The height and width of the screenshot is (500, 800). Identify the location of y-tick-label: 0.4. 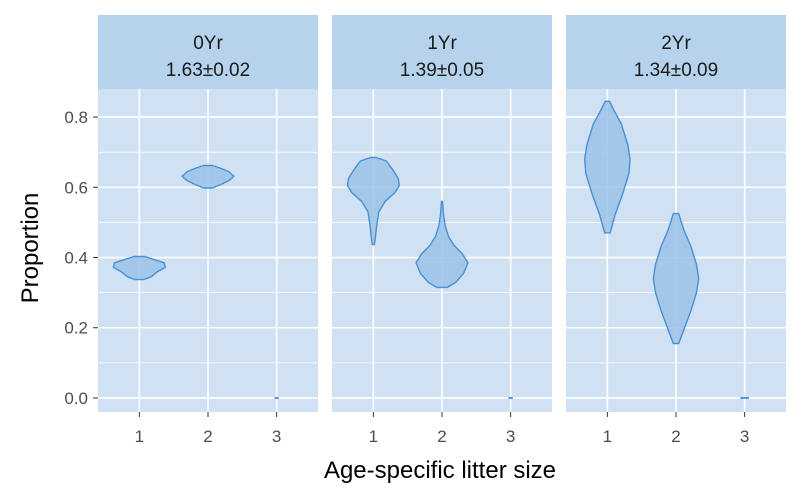
(76, 258).